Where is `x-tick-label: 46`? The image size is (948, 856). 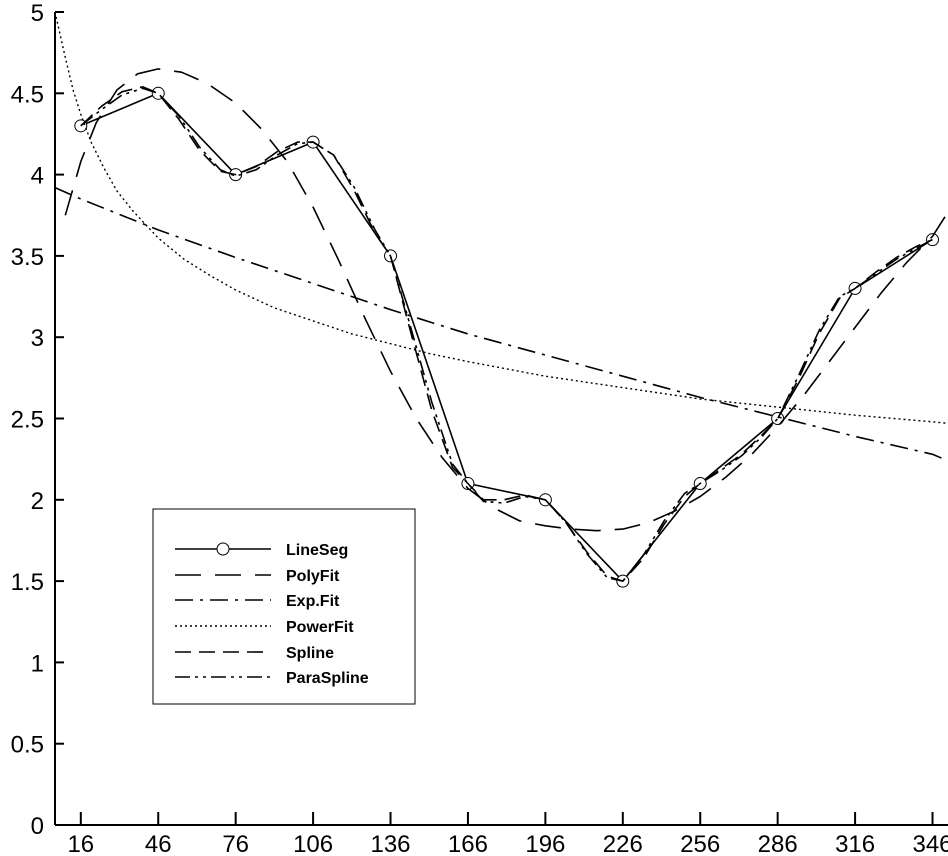 x-tick-label: 46 is located at coordinates (158, 843).